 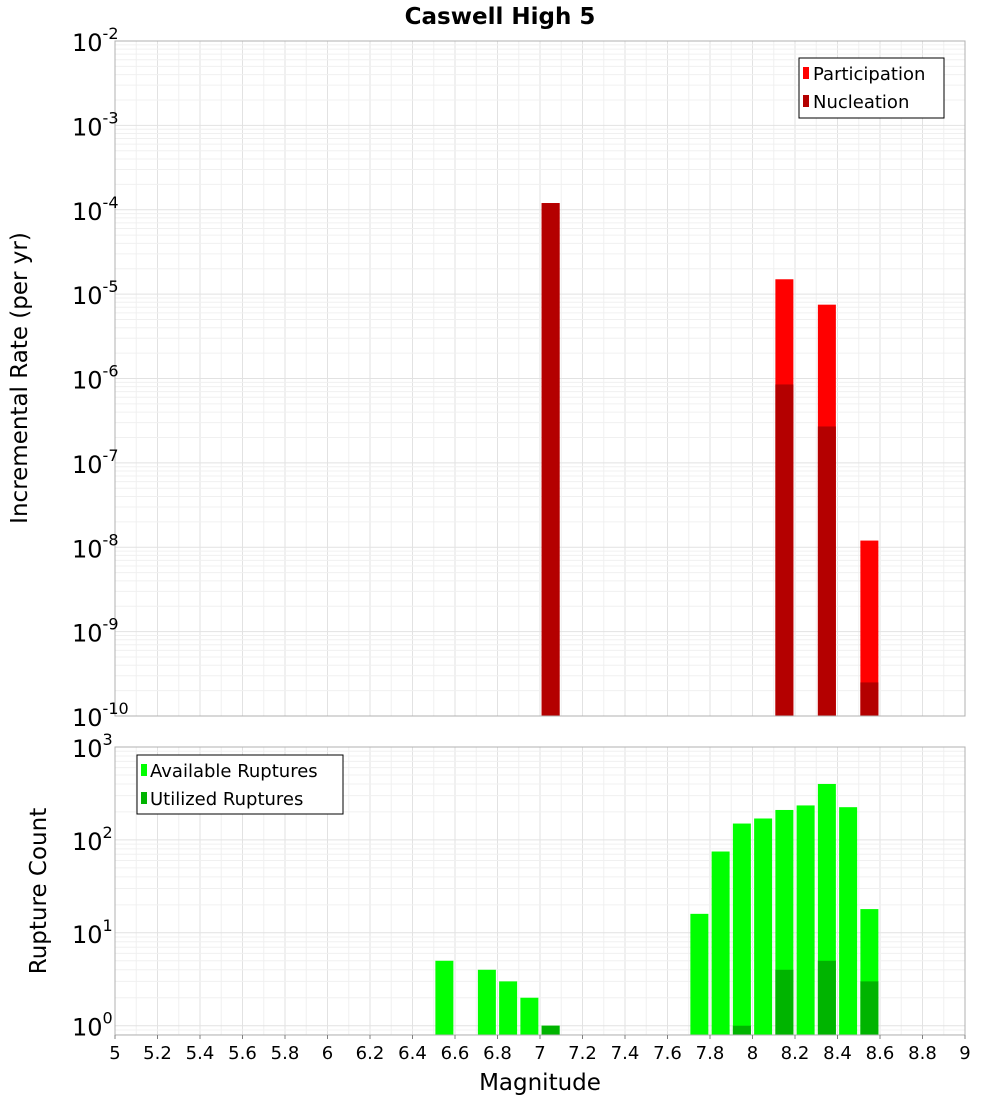 What do you see at coordinates (370, 1053) in the screenshot?
I see `x-tick-label: 6.2` at bounding box center [370, 1053].